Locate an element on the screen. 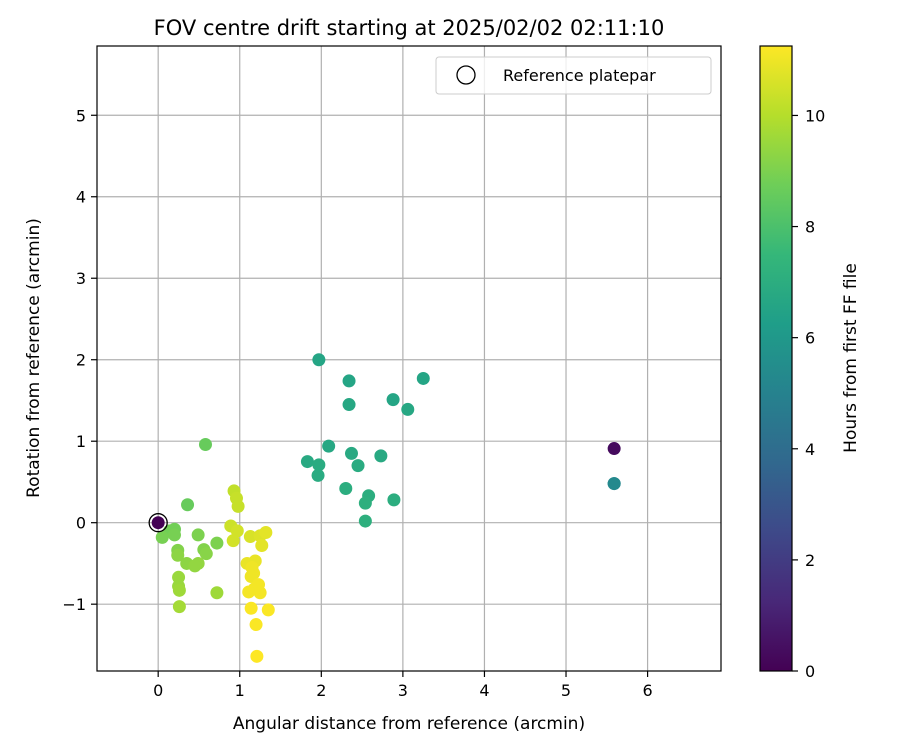 The height and width of the screenshot is (750, 900). legend-box is located at coordinates (573, 75).